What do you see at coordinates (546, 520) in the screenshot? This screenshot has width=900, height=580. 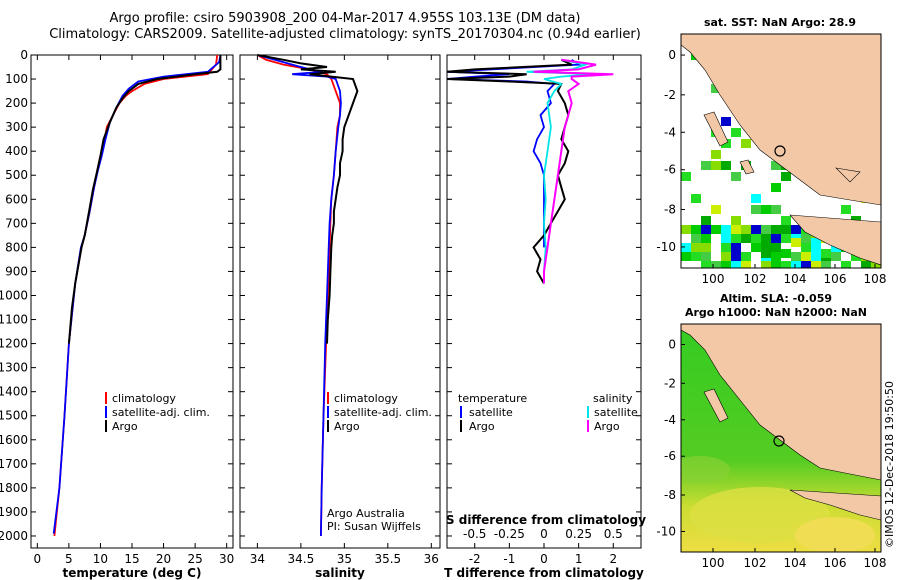 I see `s-difference-axis-label: S difference from climatology` at bounding box center [546, 520].